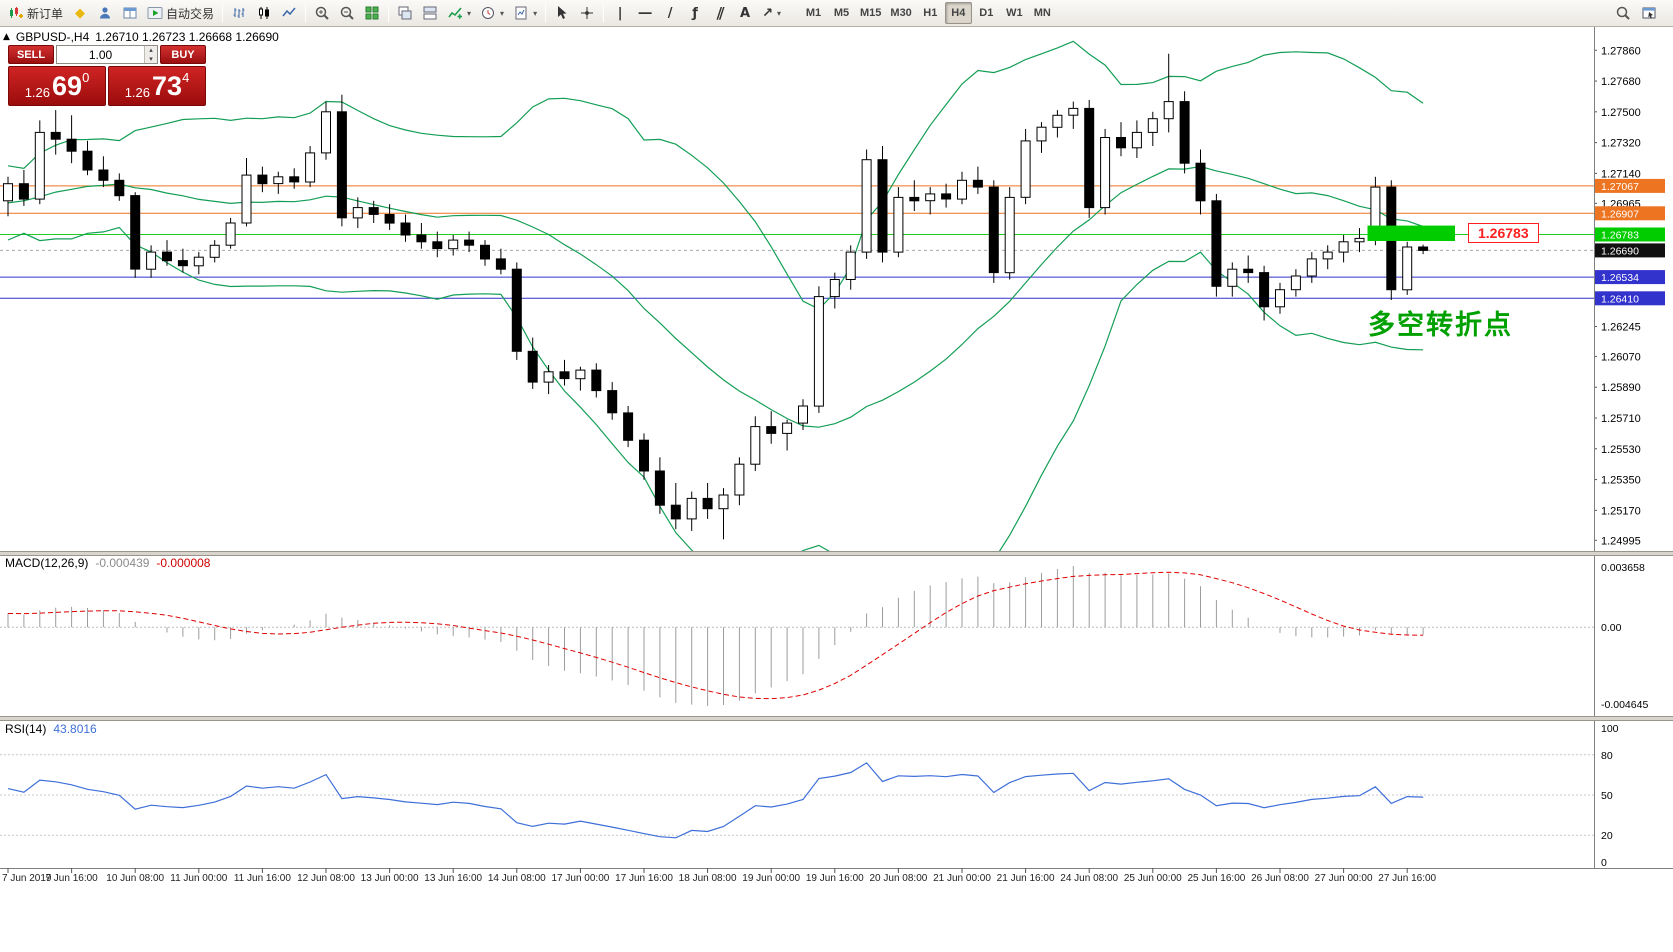 This screenshot has height=952, width=1673. What do you see at coordinates (1042, 13) in the screenshot?
I see `timeframe-button-mn: MN` at bounding box center [1042, 13].